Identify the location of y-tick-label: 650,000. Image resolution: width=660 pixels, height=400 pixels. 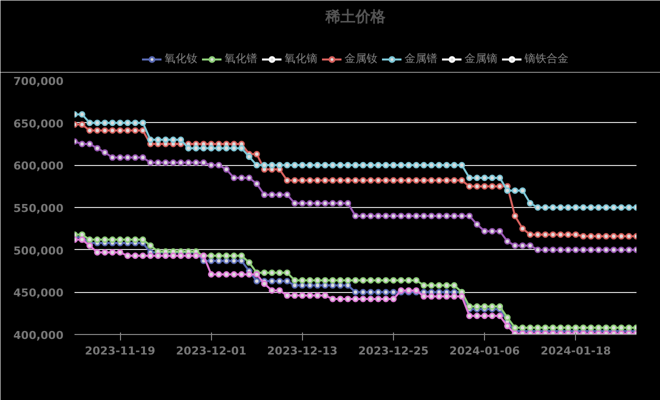
(38, 123).